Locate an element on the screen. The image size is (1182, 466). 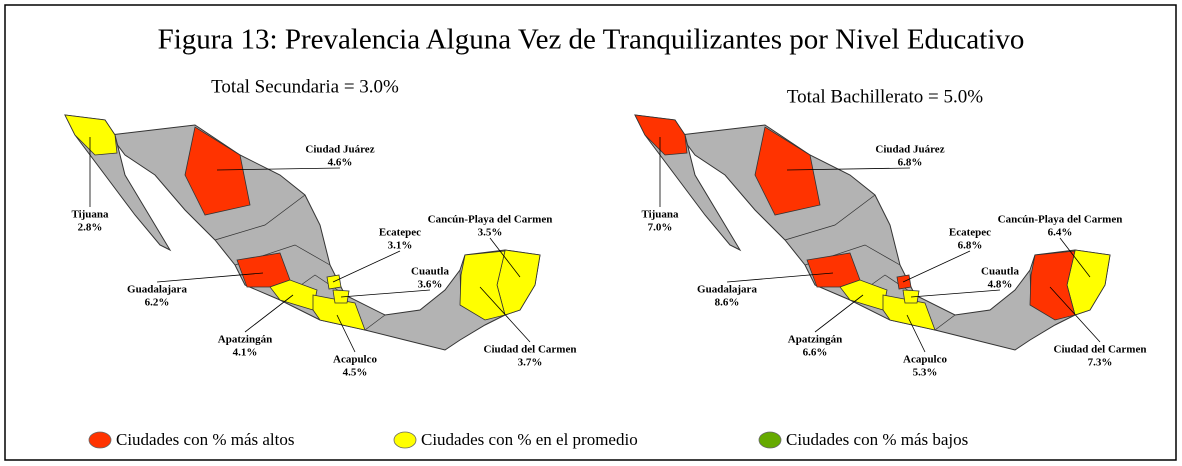
map-subtitle: Total Bachillerato = 5.0% is located at coordinates (885, 96).